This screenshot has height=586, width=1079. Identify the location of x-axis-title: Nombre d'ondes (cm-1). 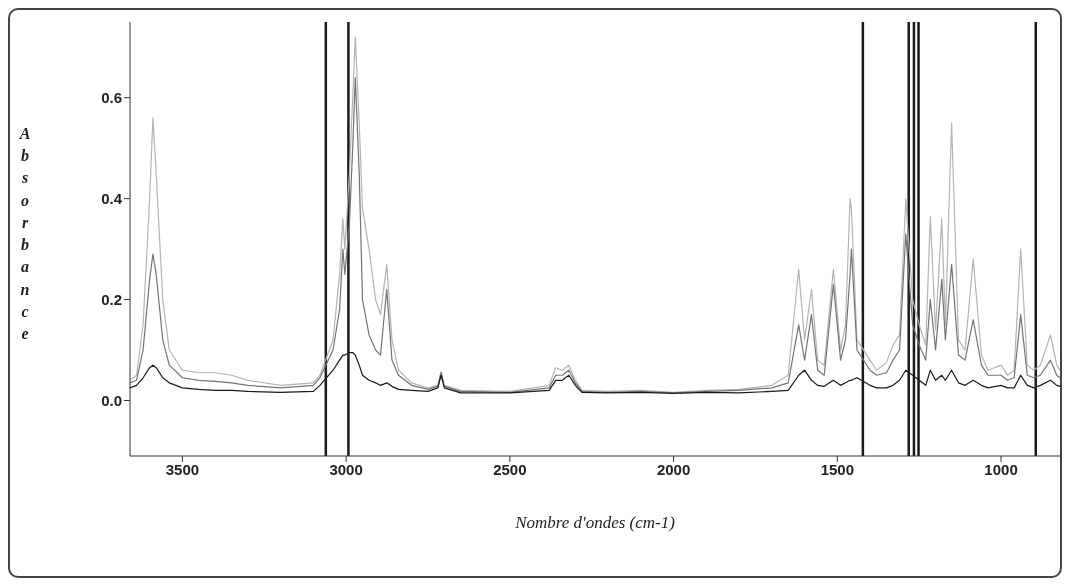
(595, 522).